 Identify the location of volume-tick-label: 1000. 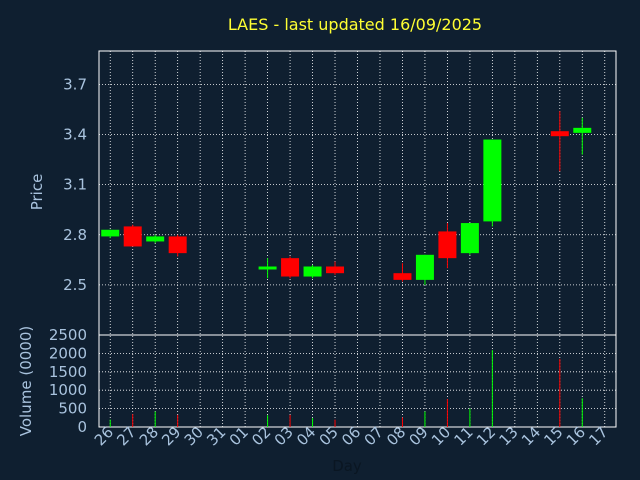
(68, 390).